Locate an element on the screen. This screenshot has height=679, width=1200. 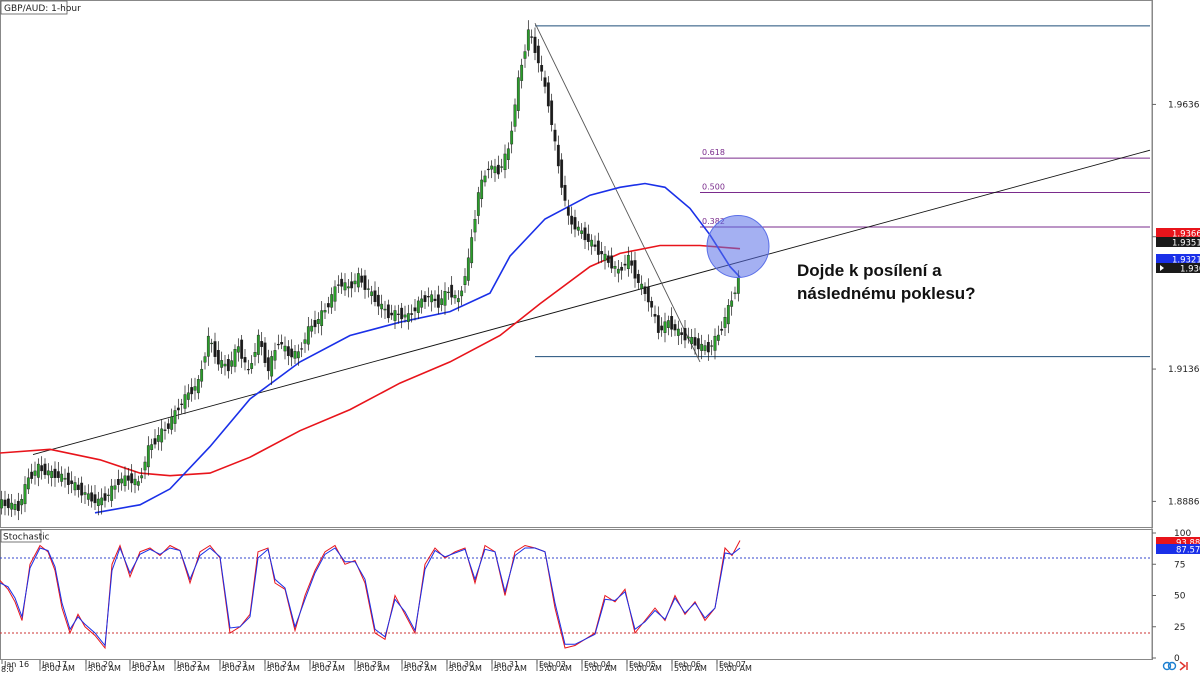
x-tick-label-21: Jan 31 is located at coordinates (506, 664).